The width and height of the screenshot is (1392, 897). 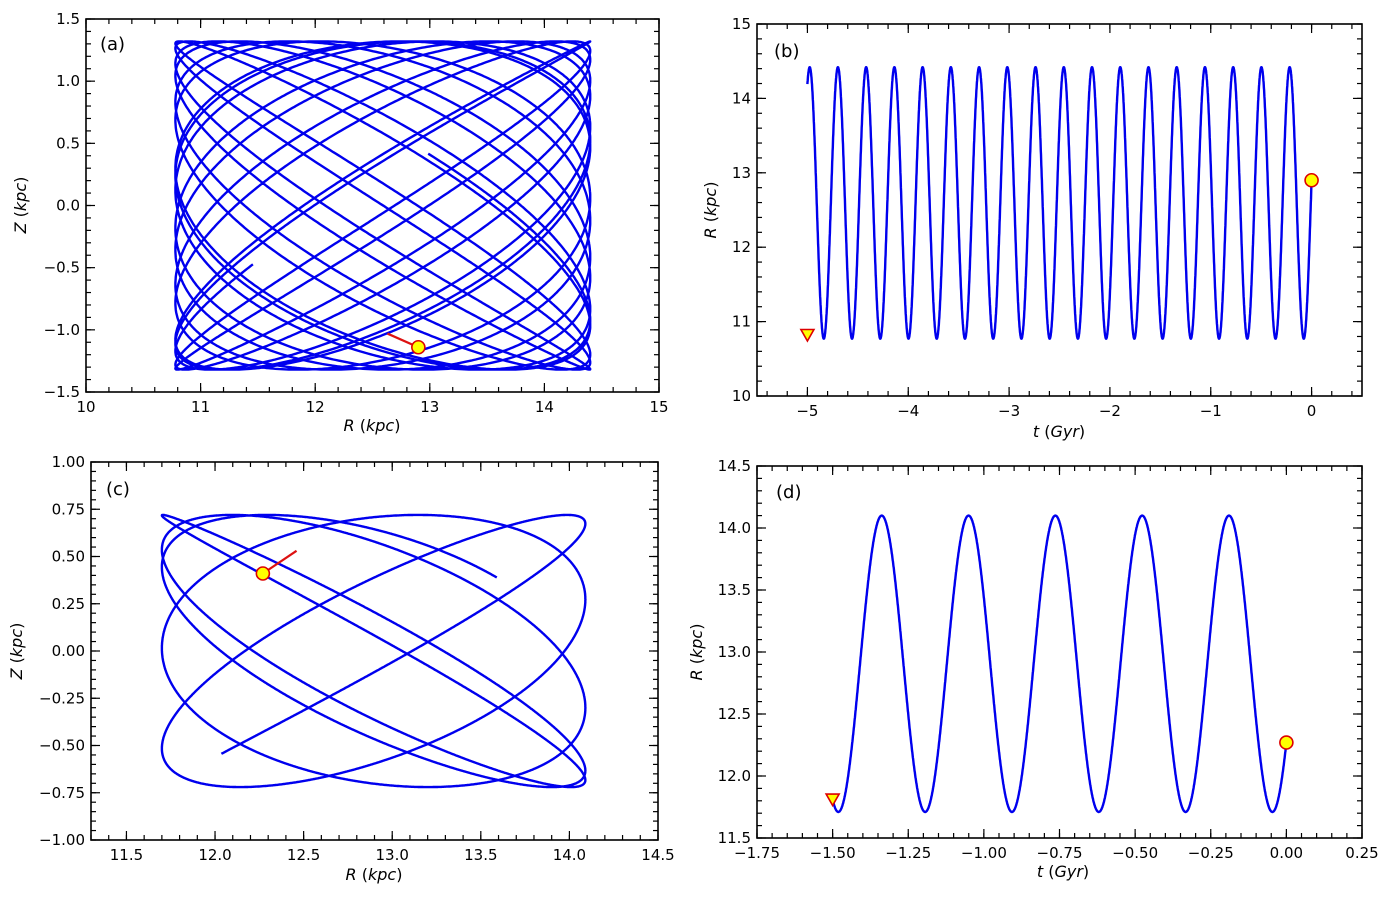 I want to click on panel-c-plot-area, so click(x=373, y=651).